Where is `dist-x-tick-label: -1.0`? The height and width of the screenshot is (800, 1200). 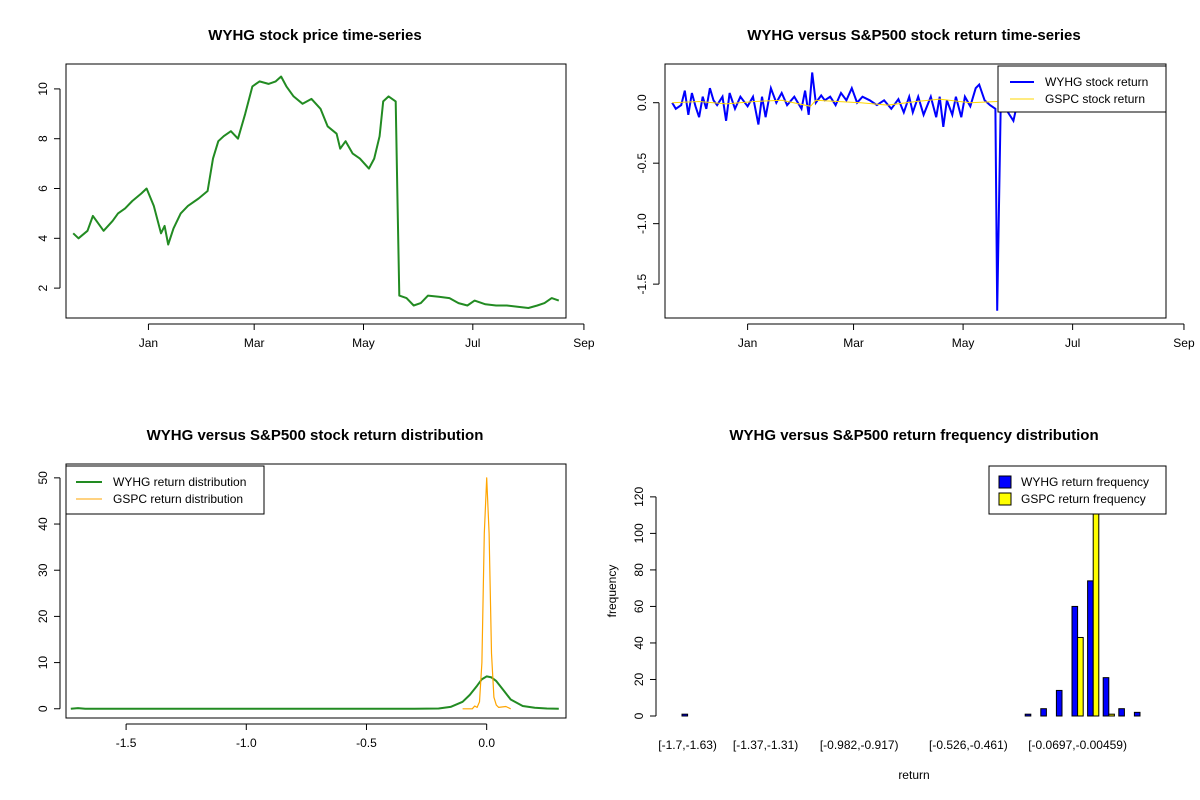
dist-x-tick-label: -1.0 is located at coordinates (246, 743).